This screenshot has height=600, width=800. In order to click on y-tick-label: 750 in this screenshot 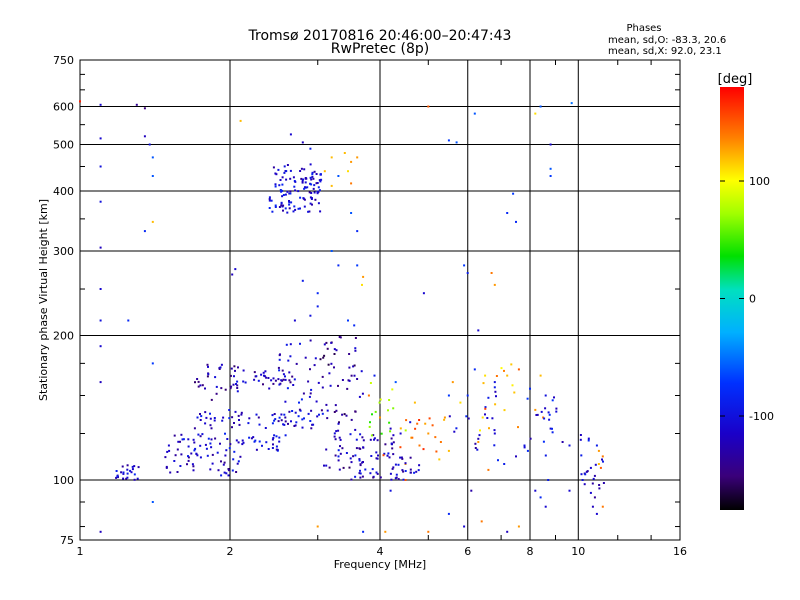, I will do `click(63, 60)`.